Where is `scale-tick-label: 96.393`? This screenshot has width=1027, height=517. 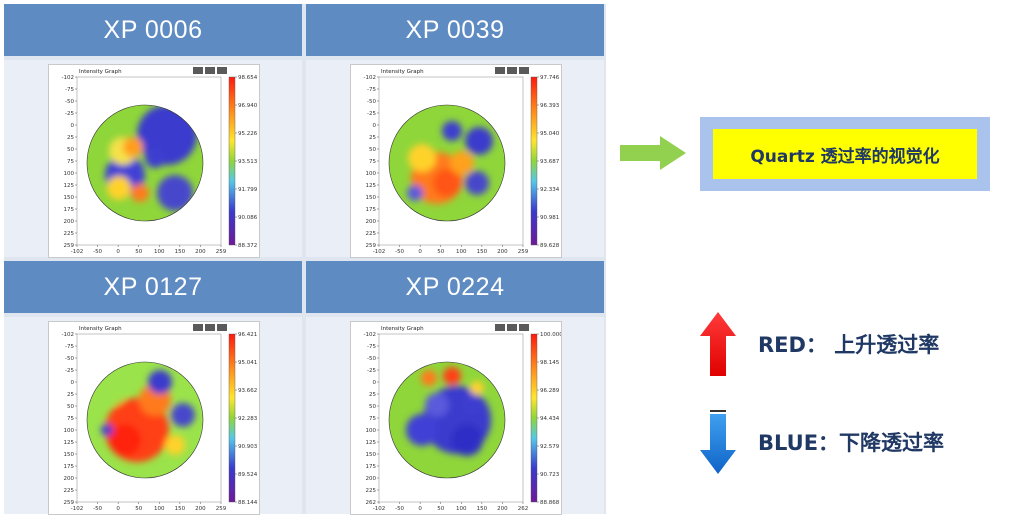 scale-tick-label: 96.393 is located at coordinates (550, 106).